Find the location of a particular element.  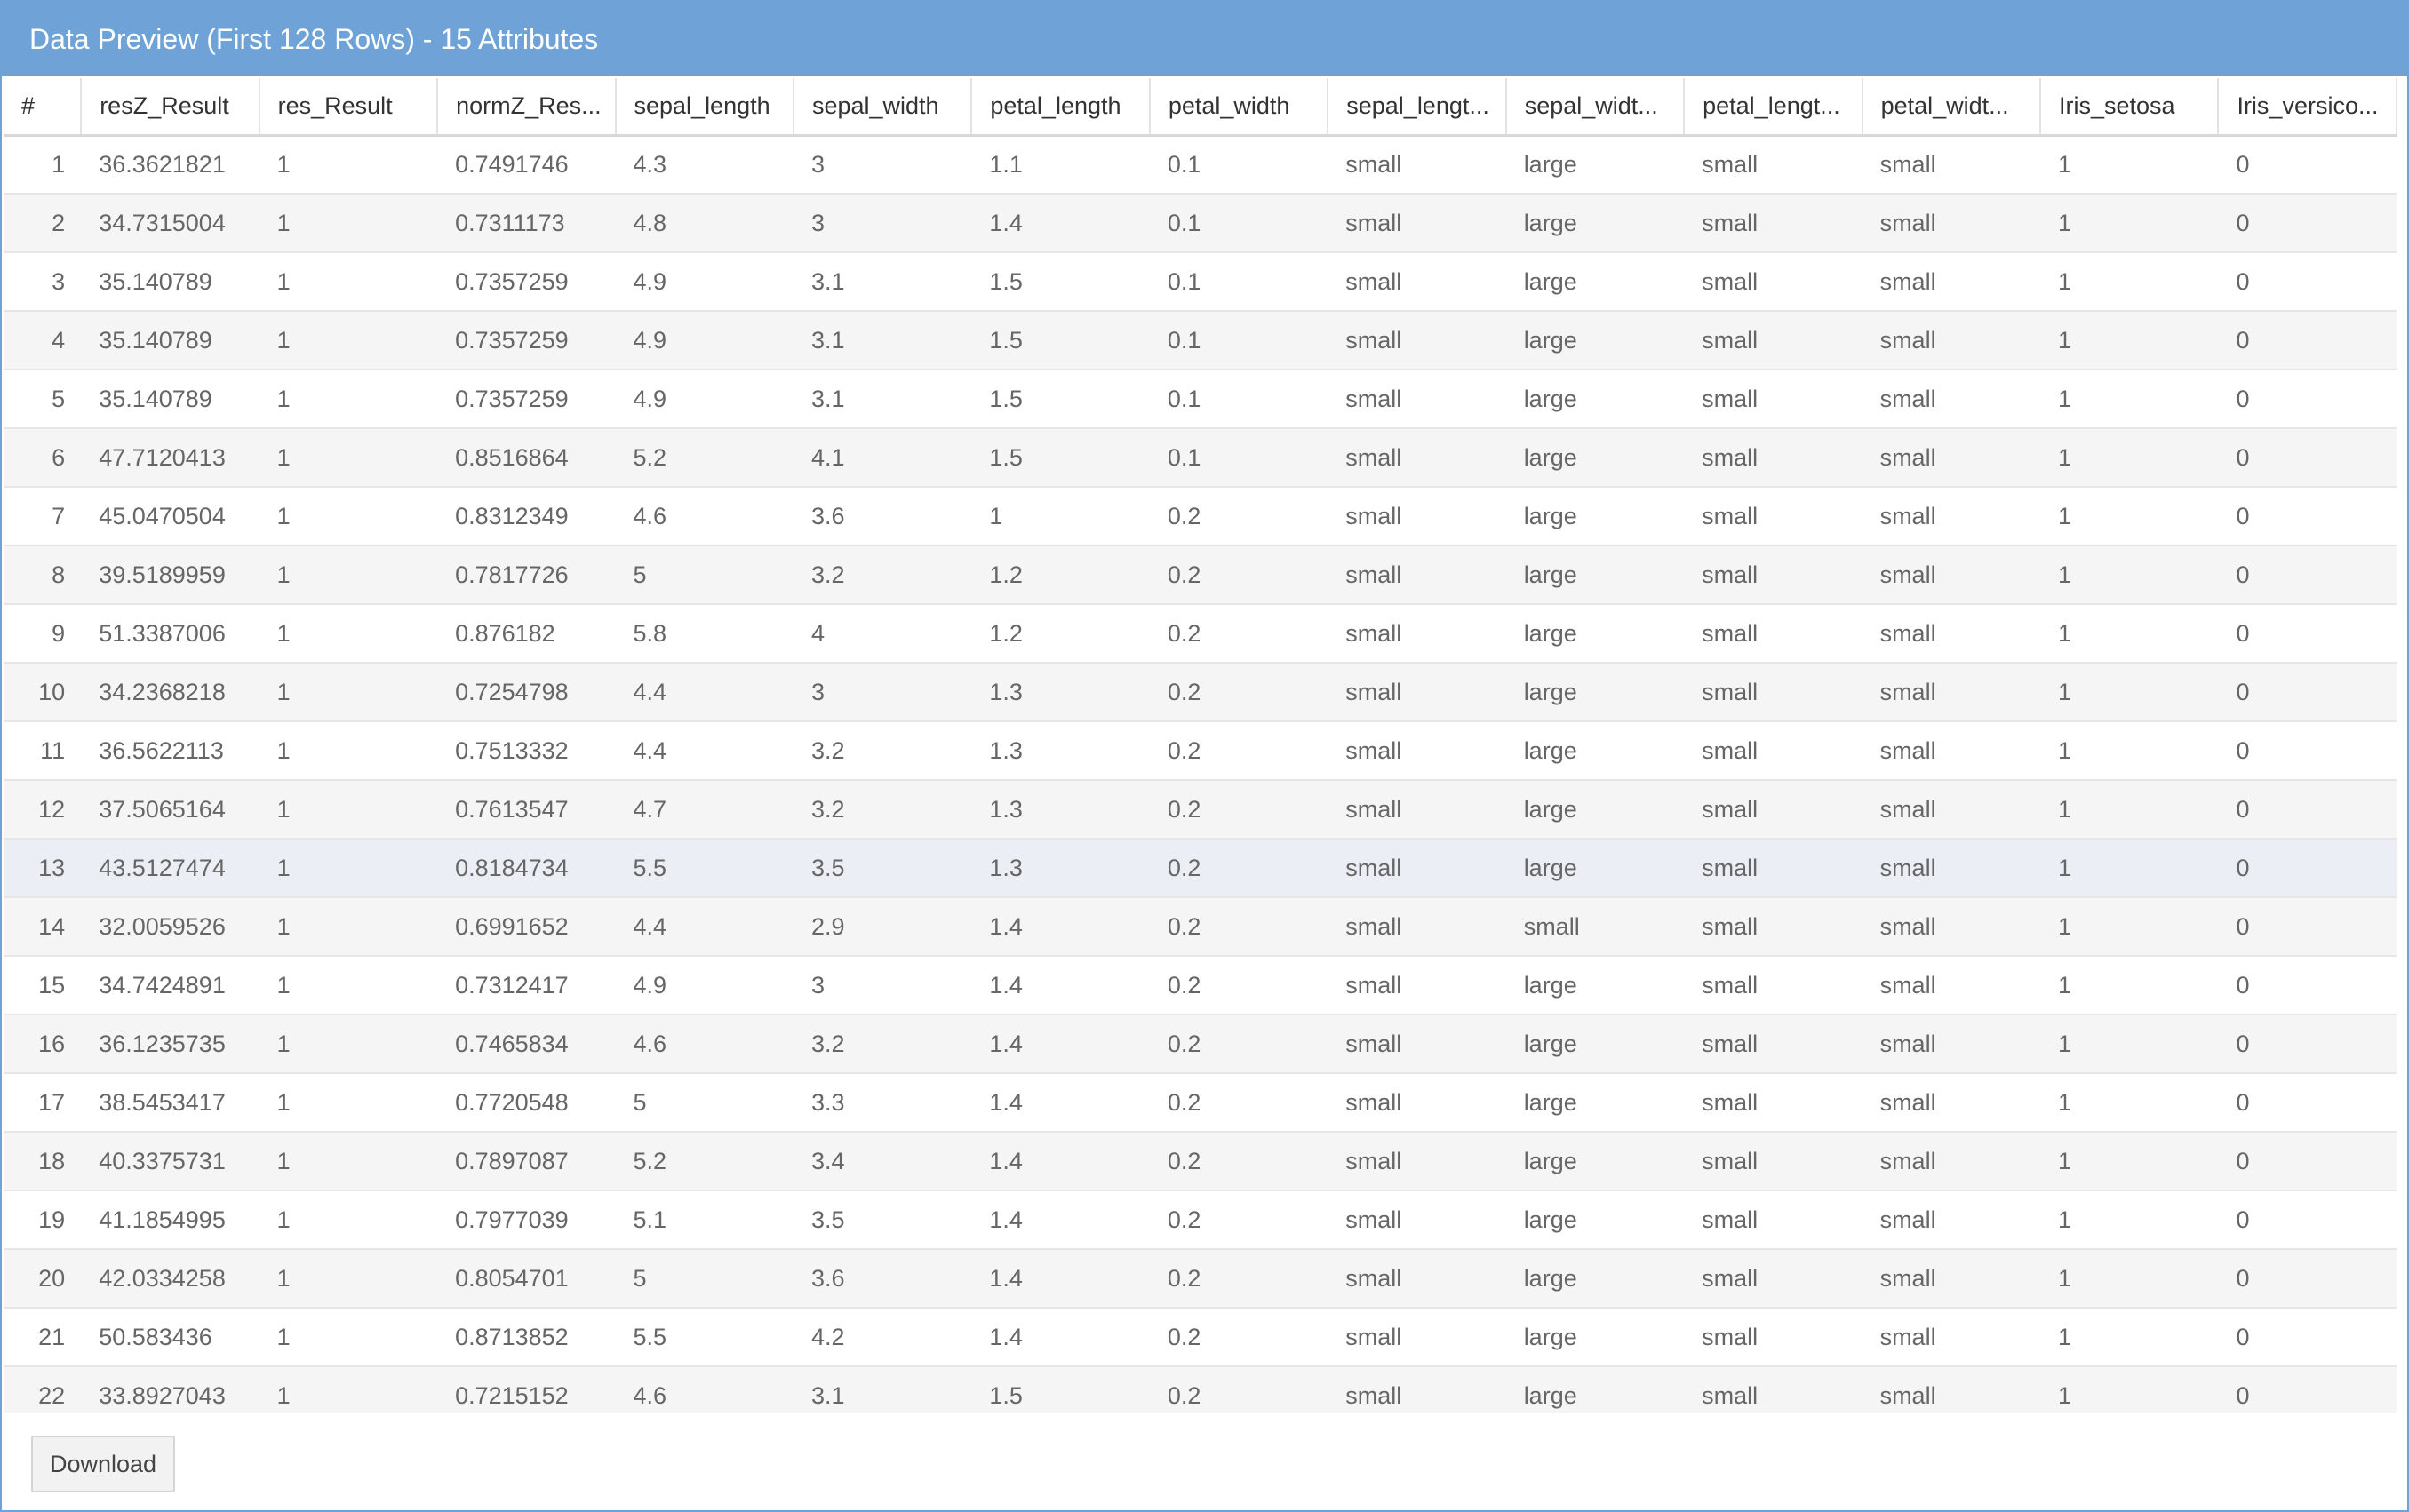

table-cell: 40.3375731 is located at coordinates (170, 1161).